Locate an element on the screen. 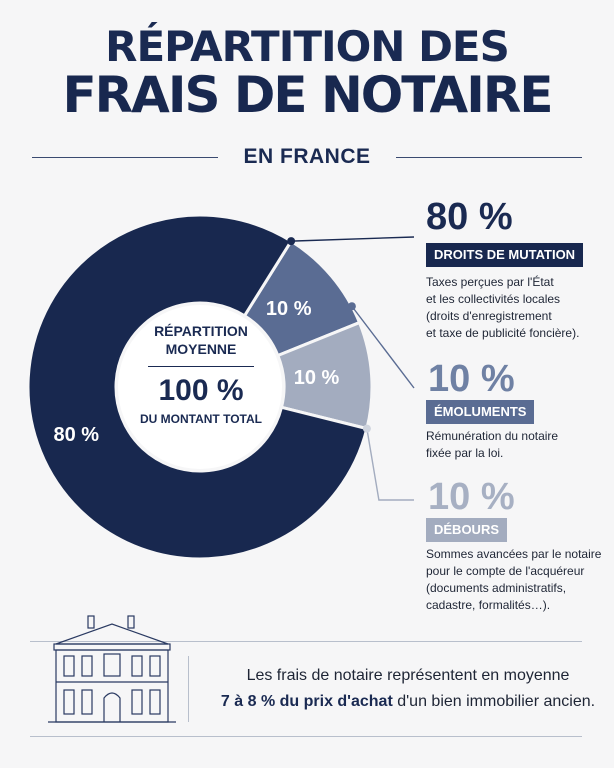 Image resolution: width=614 pixels, height=768 pixels. subtitle-rule-right is located at coordinates (489, 157).